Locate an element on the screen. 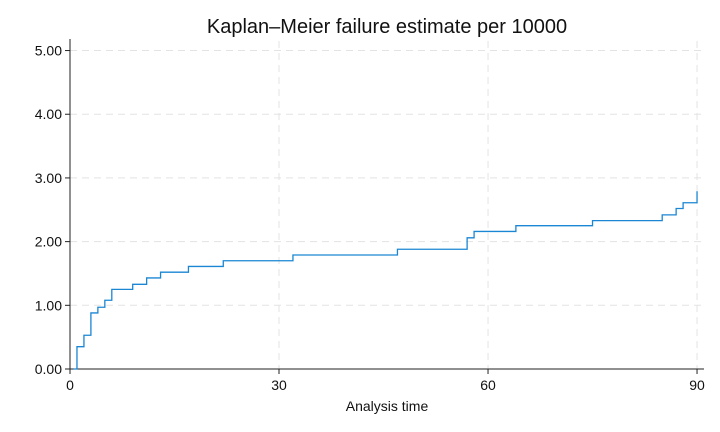  y-tick-label-2: 2.00 is located at coordinates (48, 242).